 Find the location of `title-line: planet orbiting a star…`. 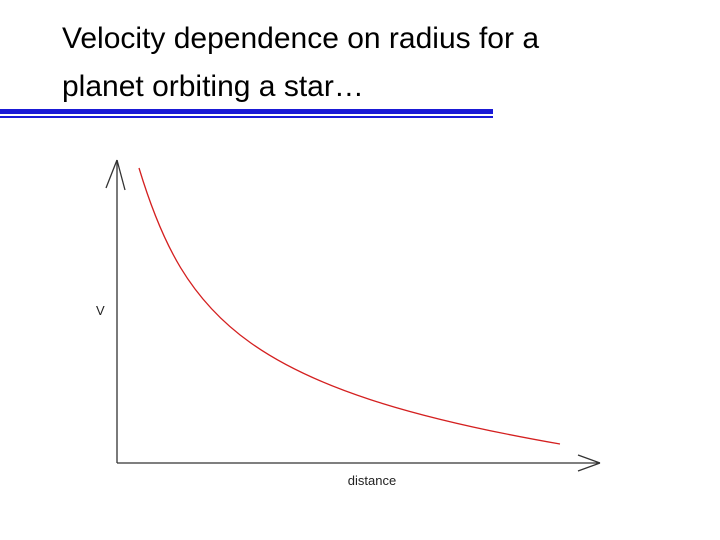

title-line: planet orbiting a star… is located at coordinates (213, 86).